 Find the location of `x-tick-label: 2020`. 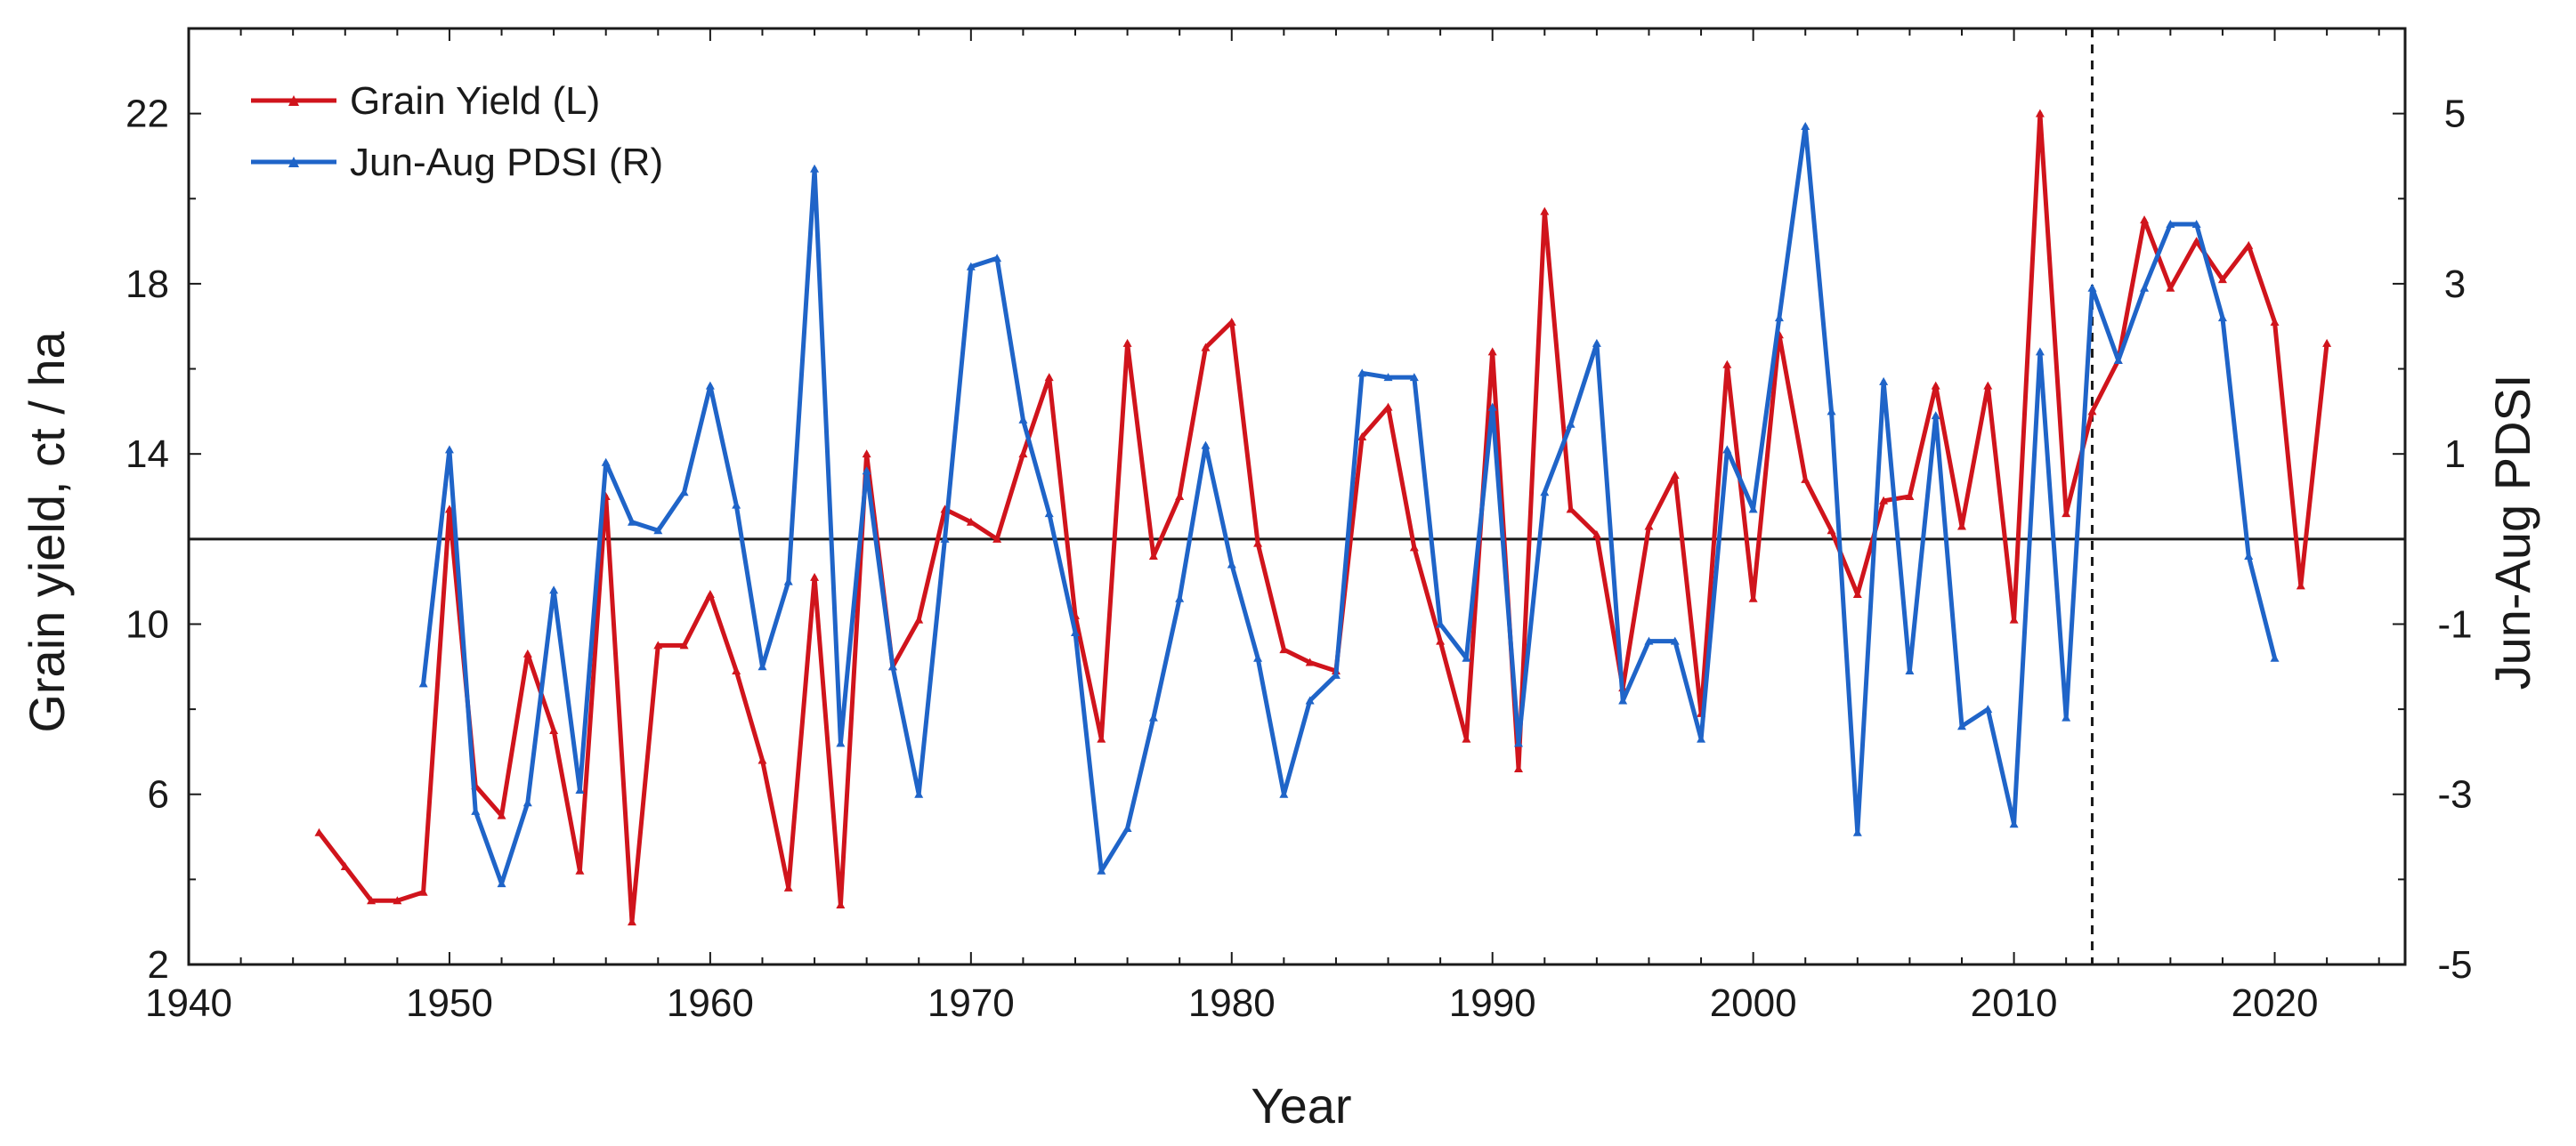

x-tick-label: 2020 is located at coordinates (2276, 1003).